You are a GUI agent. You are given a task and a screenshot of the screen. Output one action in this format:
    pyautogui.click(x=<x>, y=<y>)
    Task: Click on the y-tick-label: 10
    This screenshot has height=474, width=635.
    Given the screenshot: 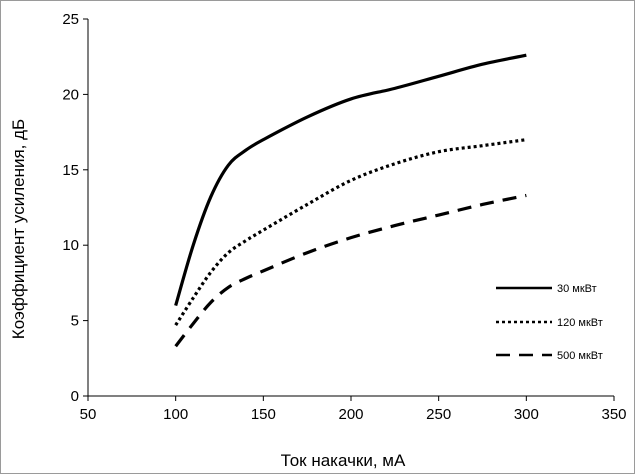 What is the action you would take?
    pyautogui.click(x=70, y=245)
    